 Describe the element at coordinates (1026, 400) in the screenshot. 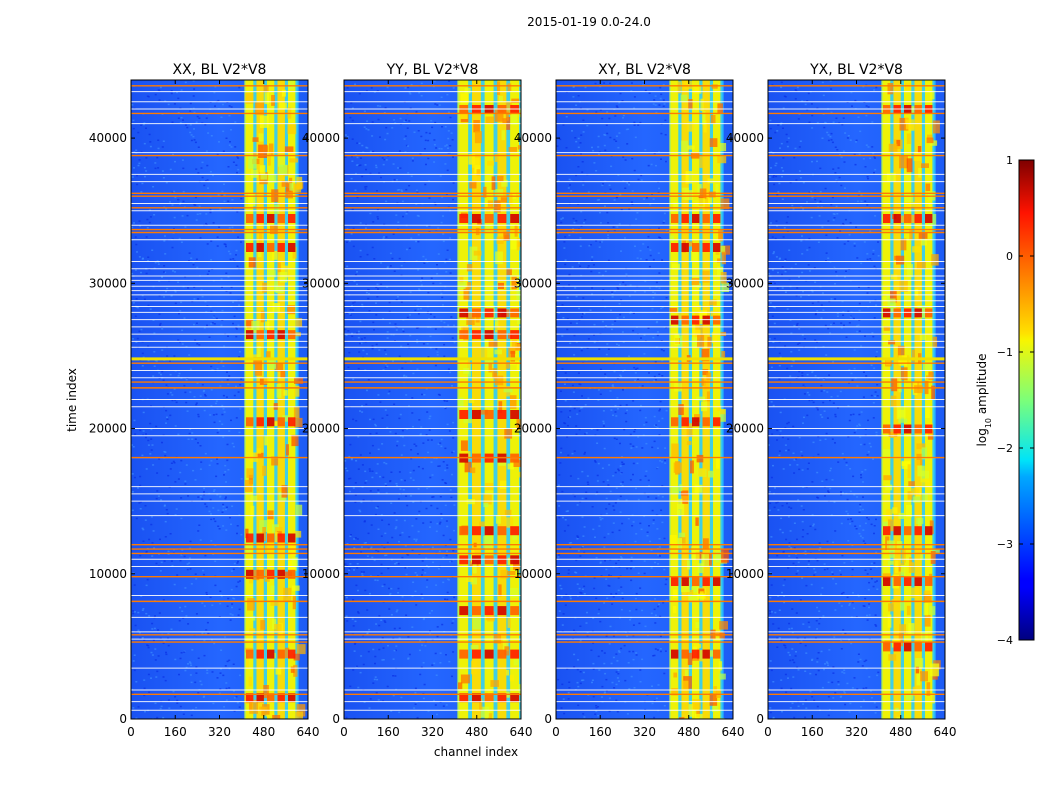

I see `colorbar-gradient` at that location.